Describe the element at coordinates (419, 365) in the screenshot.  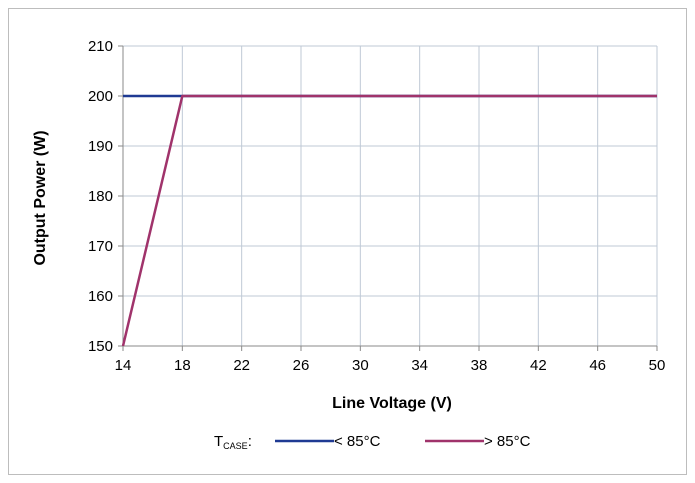
I see `x-tick-label: 34` at that location.